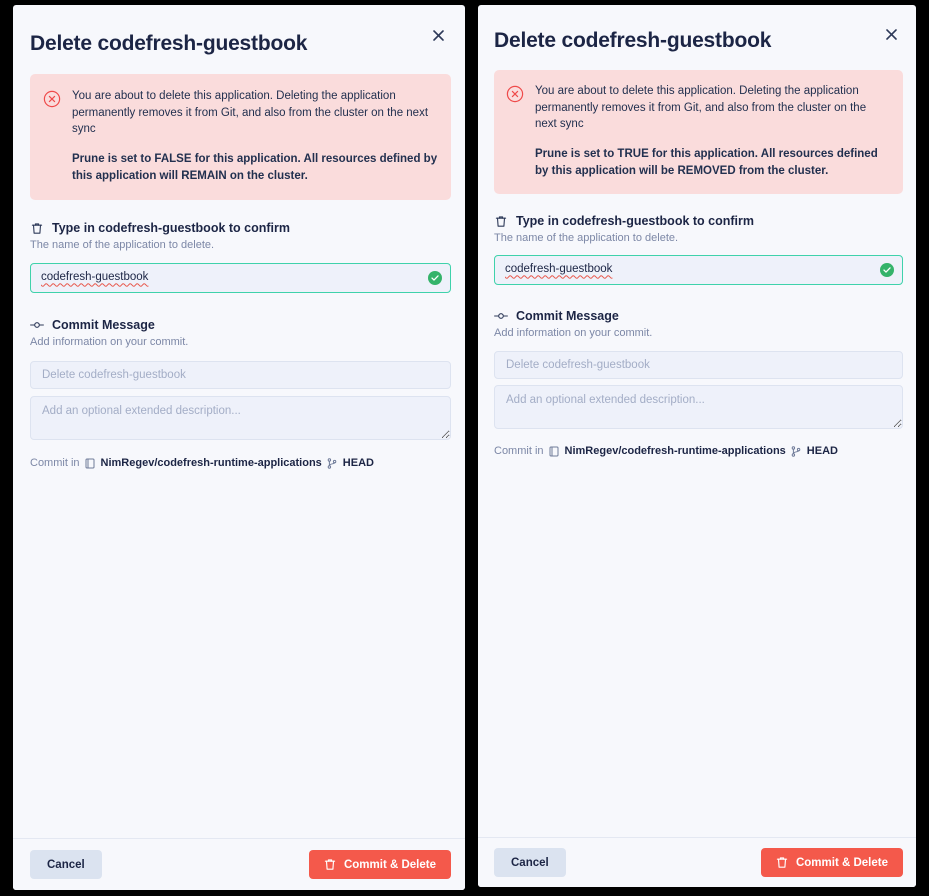  What do you see at coordinates (471, 448) in the screenshot?
I see `panel-divider` at bounding box center [471, 448].